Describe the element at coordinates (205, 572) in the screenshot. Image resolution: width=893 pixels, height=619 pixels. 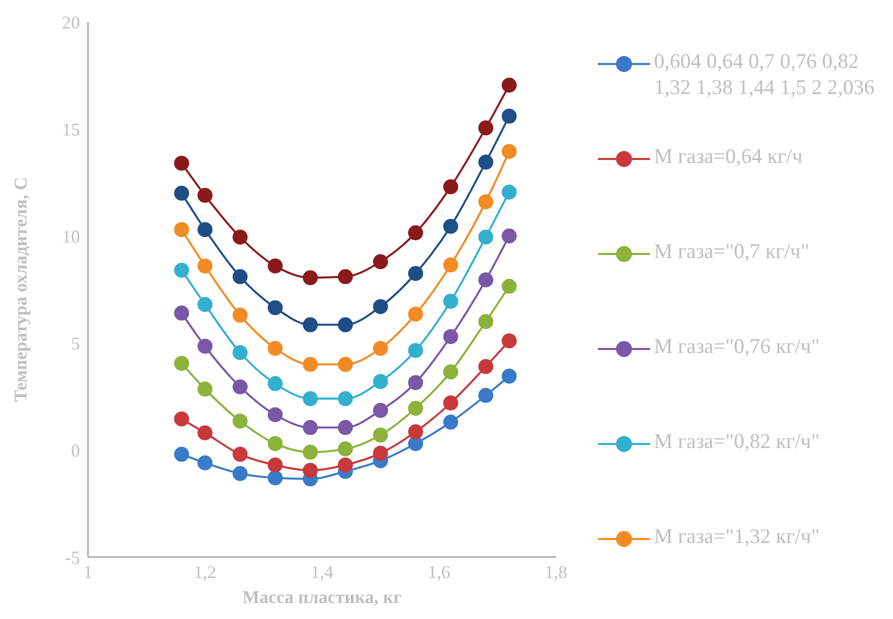
I see `x-tick-label: 1,2` at that location.